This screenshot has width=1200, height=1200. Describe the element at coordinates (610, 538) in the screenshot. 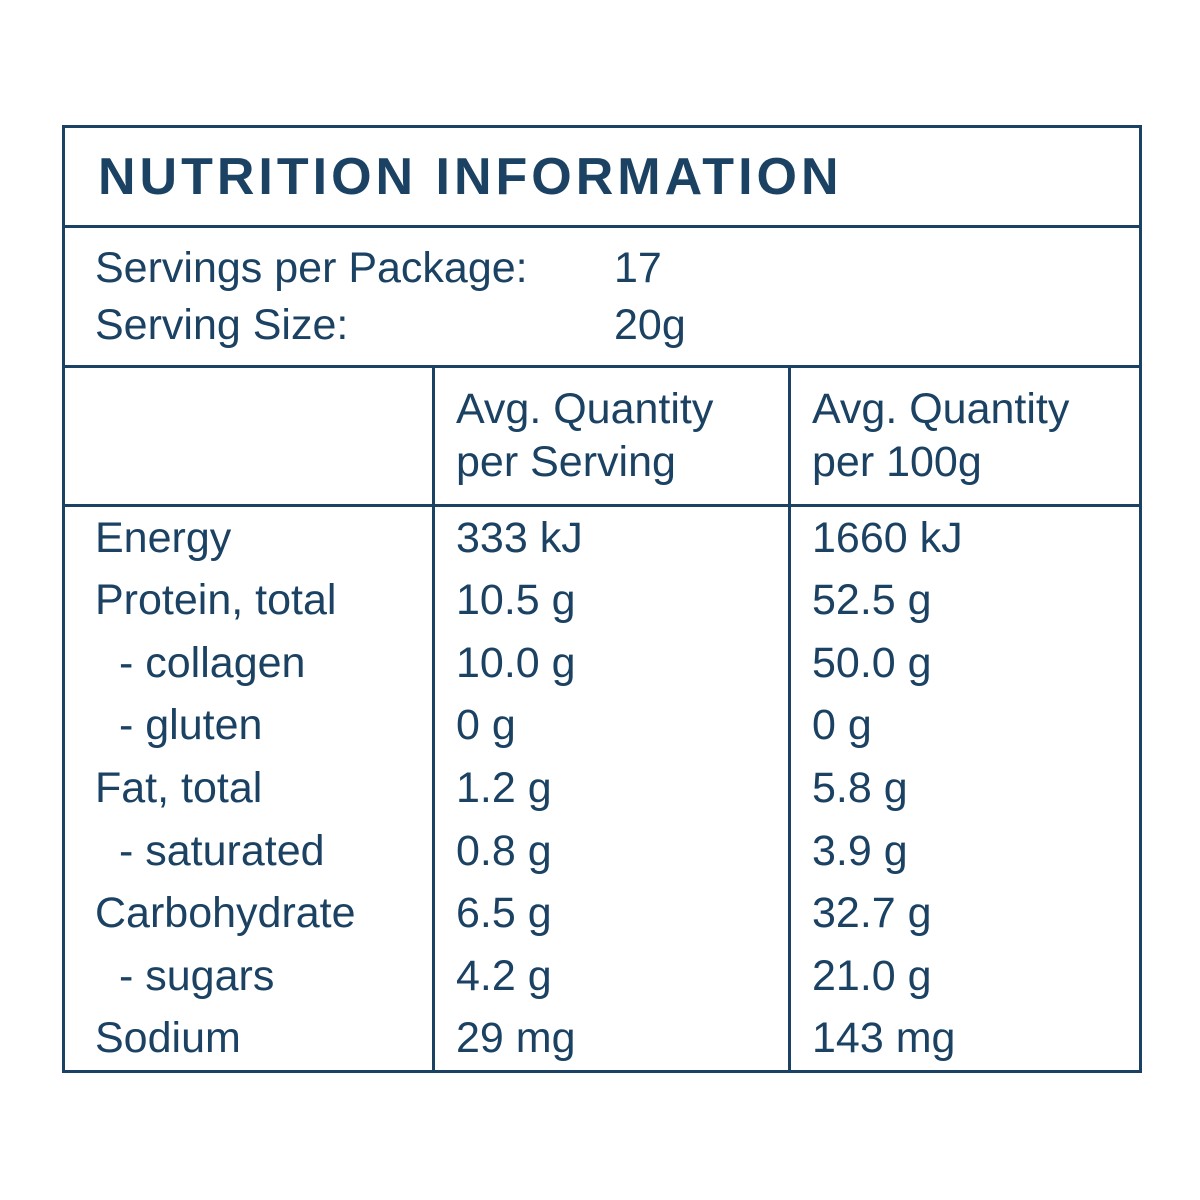

I see `row-energy-per-serving: 333 kJ` at that location.